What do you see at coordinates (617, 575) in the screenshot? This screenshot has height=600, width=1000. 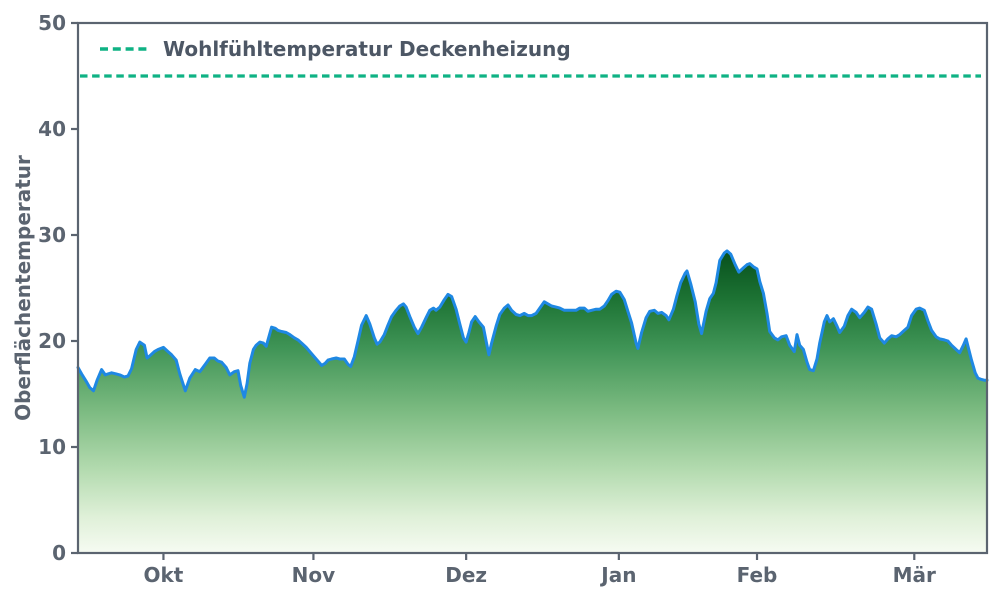 I see `x-tick-label: Jan` at bounding box center [617, 575].